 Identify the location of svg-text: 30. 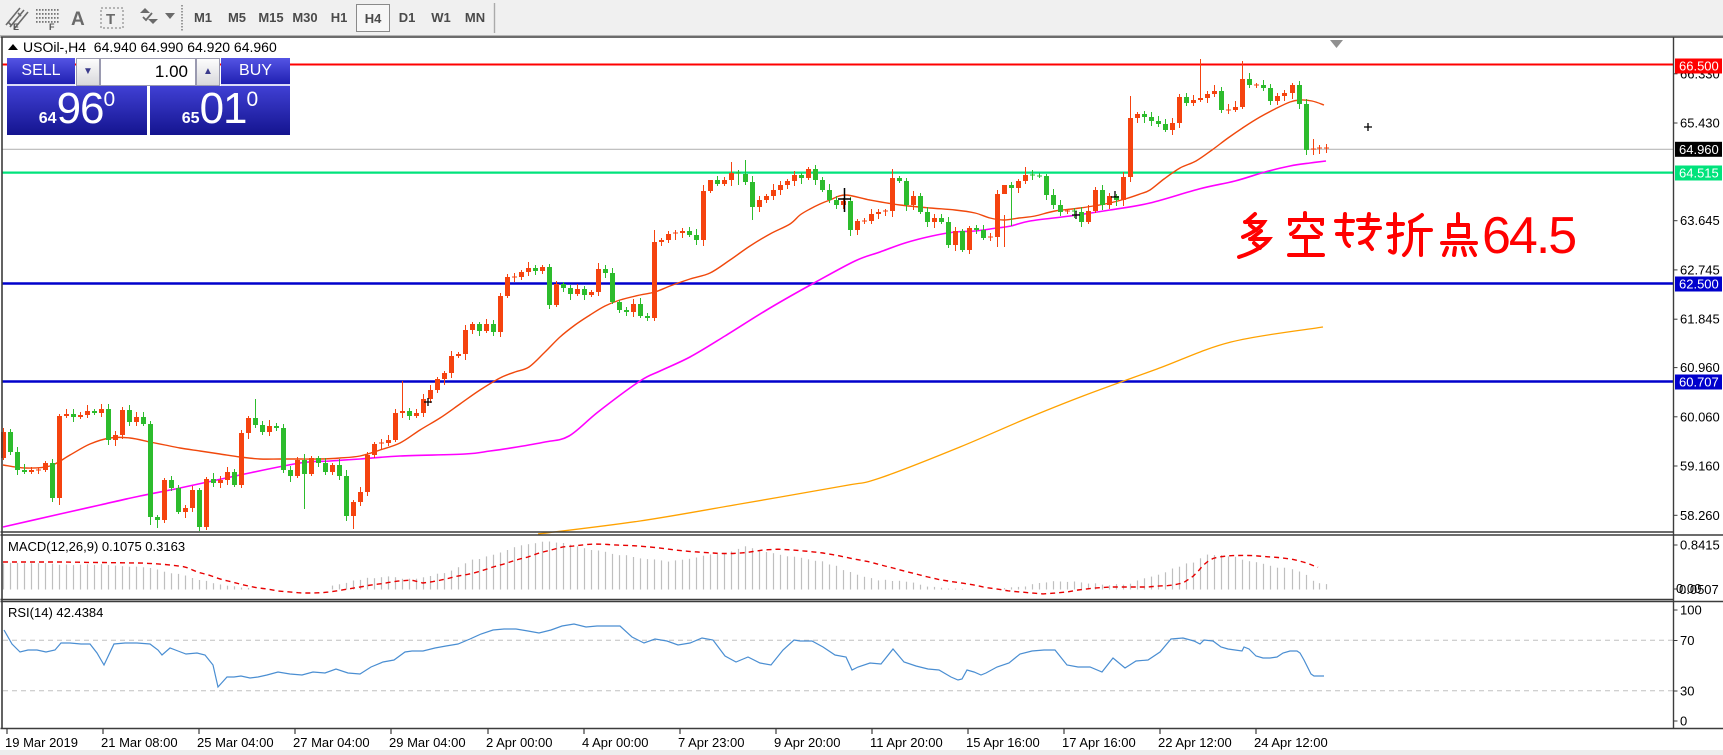
(1687, 691).